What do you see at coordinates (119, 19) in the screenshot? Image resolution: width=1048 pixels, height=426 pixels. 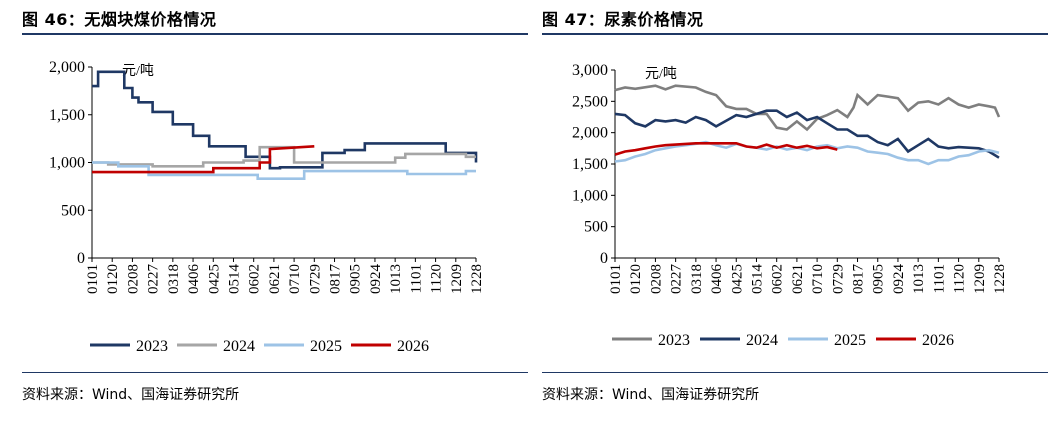 I see `figure-title: 图 46：无烟块煤价格情况` at bounding box center [119, 19].